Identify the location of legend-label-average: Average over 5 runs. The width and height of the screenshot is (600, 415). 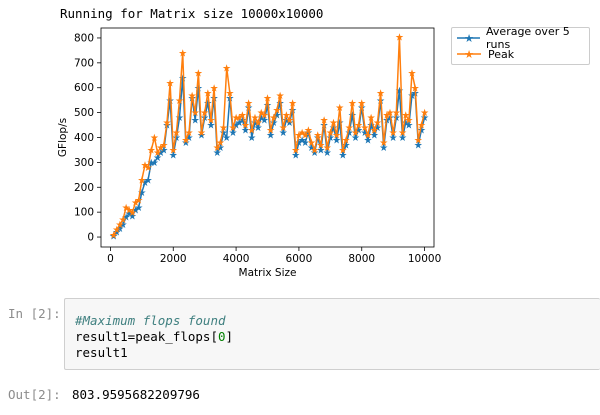
(528, 38).